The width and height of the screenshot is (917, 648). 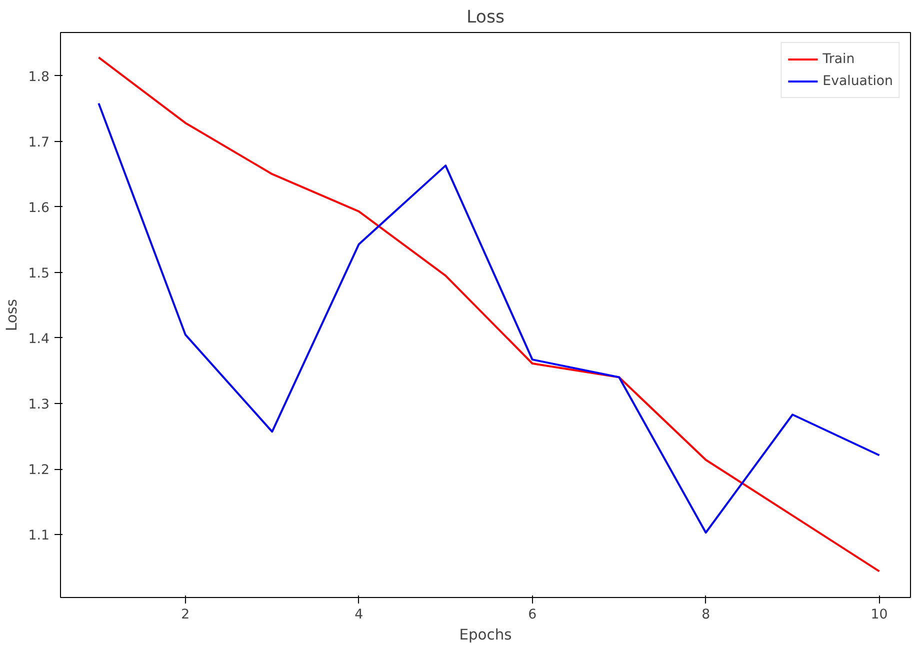 What do you see at coordinates (532, 615) in the screenshot?
I see `x-tick-label: 6` at bounding box center [532, 615].